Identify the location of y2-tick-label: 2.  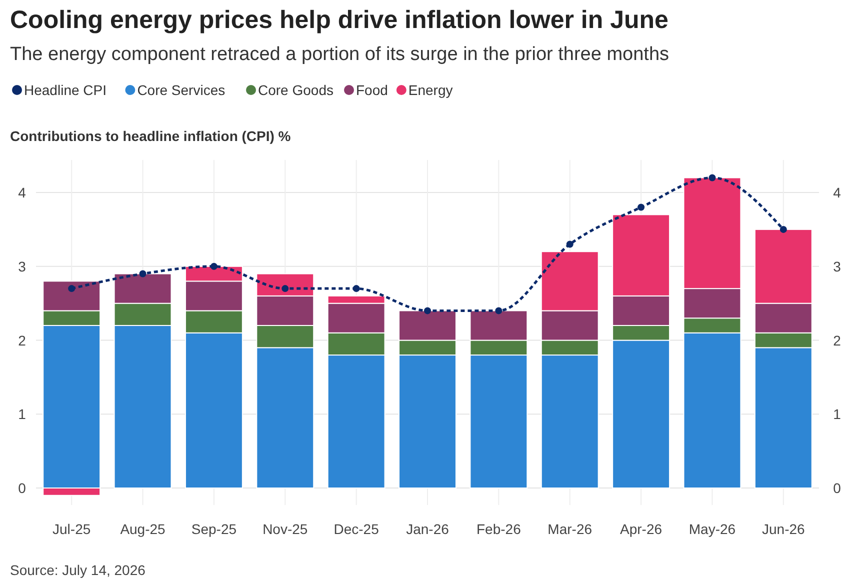
(837, 340).